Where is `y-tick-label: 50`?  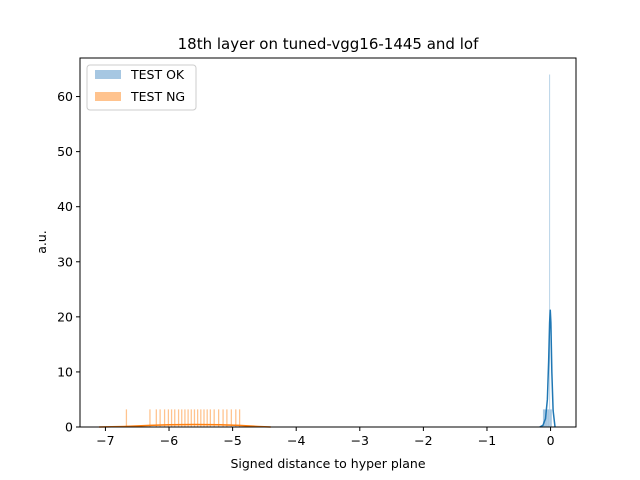 y-tick-label: 50 is located at coordinates (65, 151).